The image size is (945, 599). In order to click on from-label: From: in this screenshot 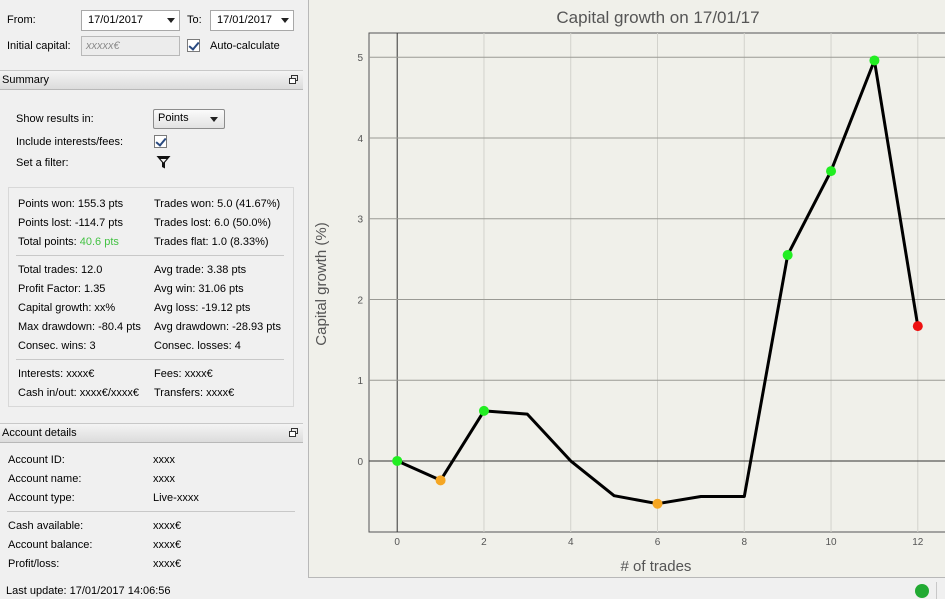, I will do `click(21, 20)`.